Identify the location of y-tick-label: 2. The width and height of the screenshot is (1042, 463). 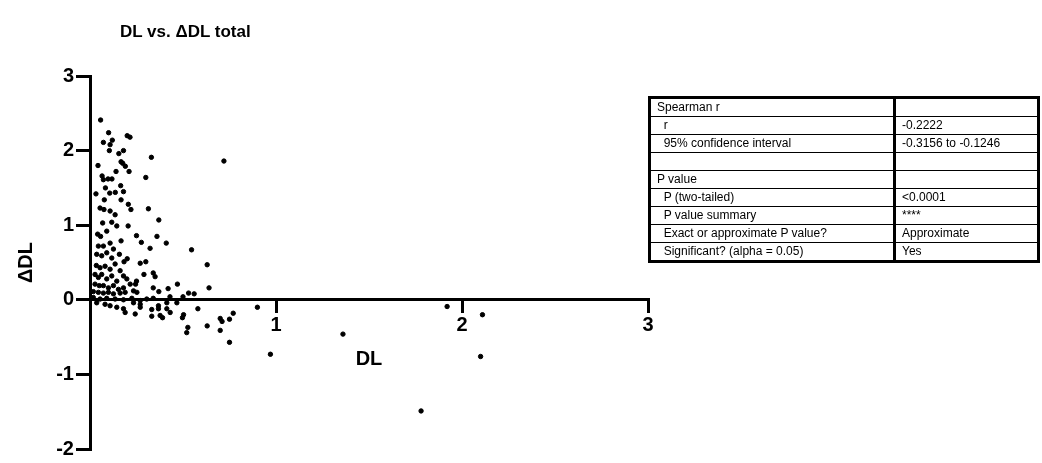
(68, 149).